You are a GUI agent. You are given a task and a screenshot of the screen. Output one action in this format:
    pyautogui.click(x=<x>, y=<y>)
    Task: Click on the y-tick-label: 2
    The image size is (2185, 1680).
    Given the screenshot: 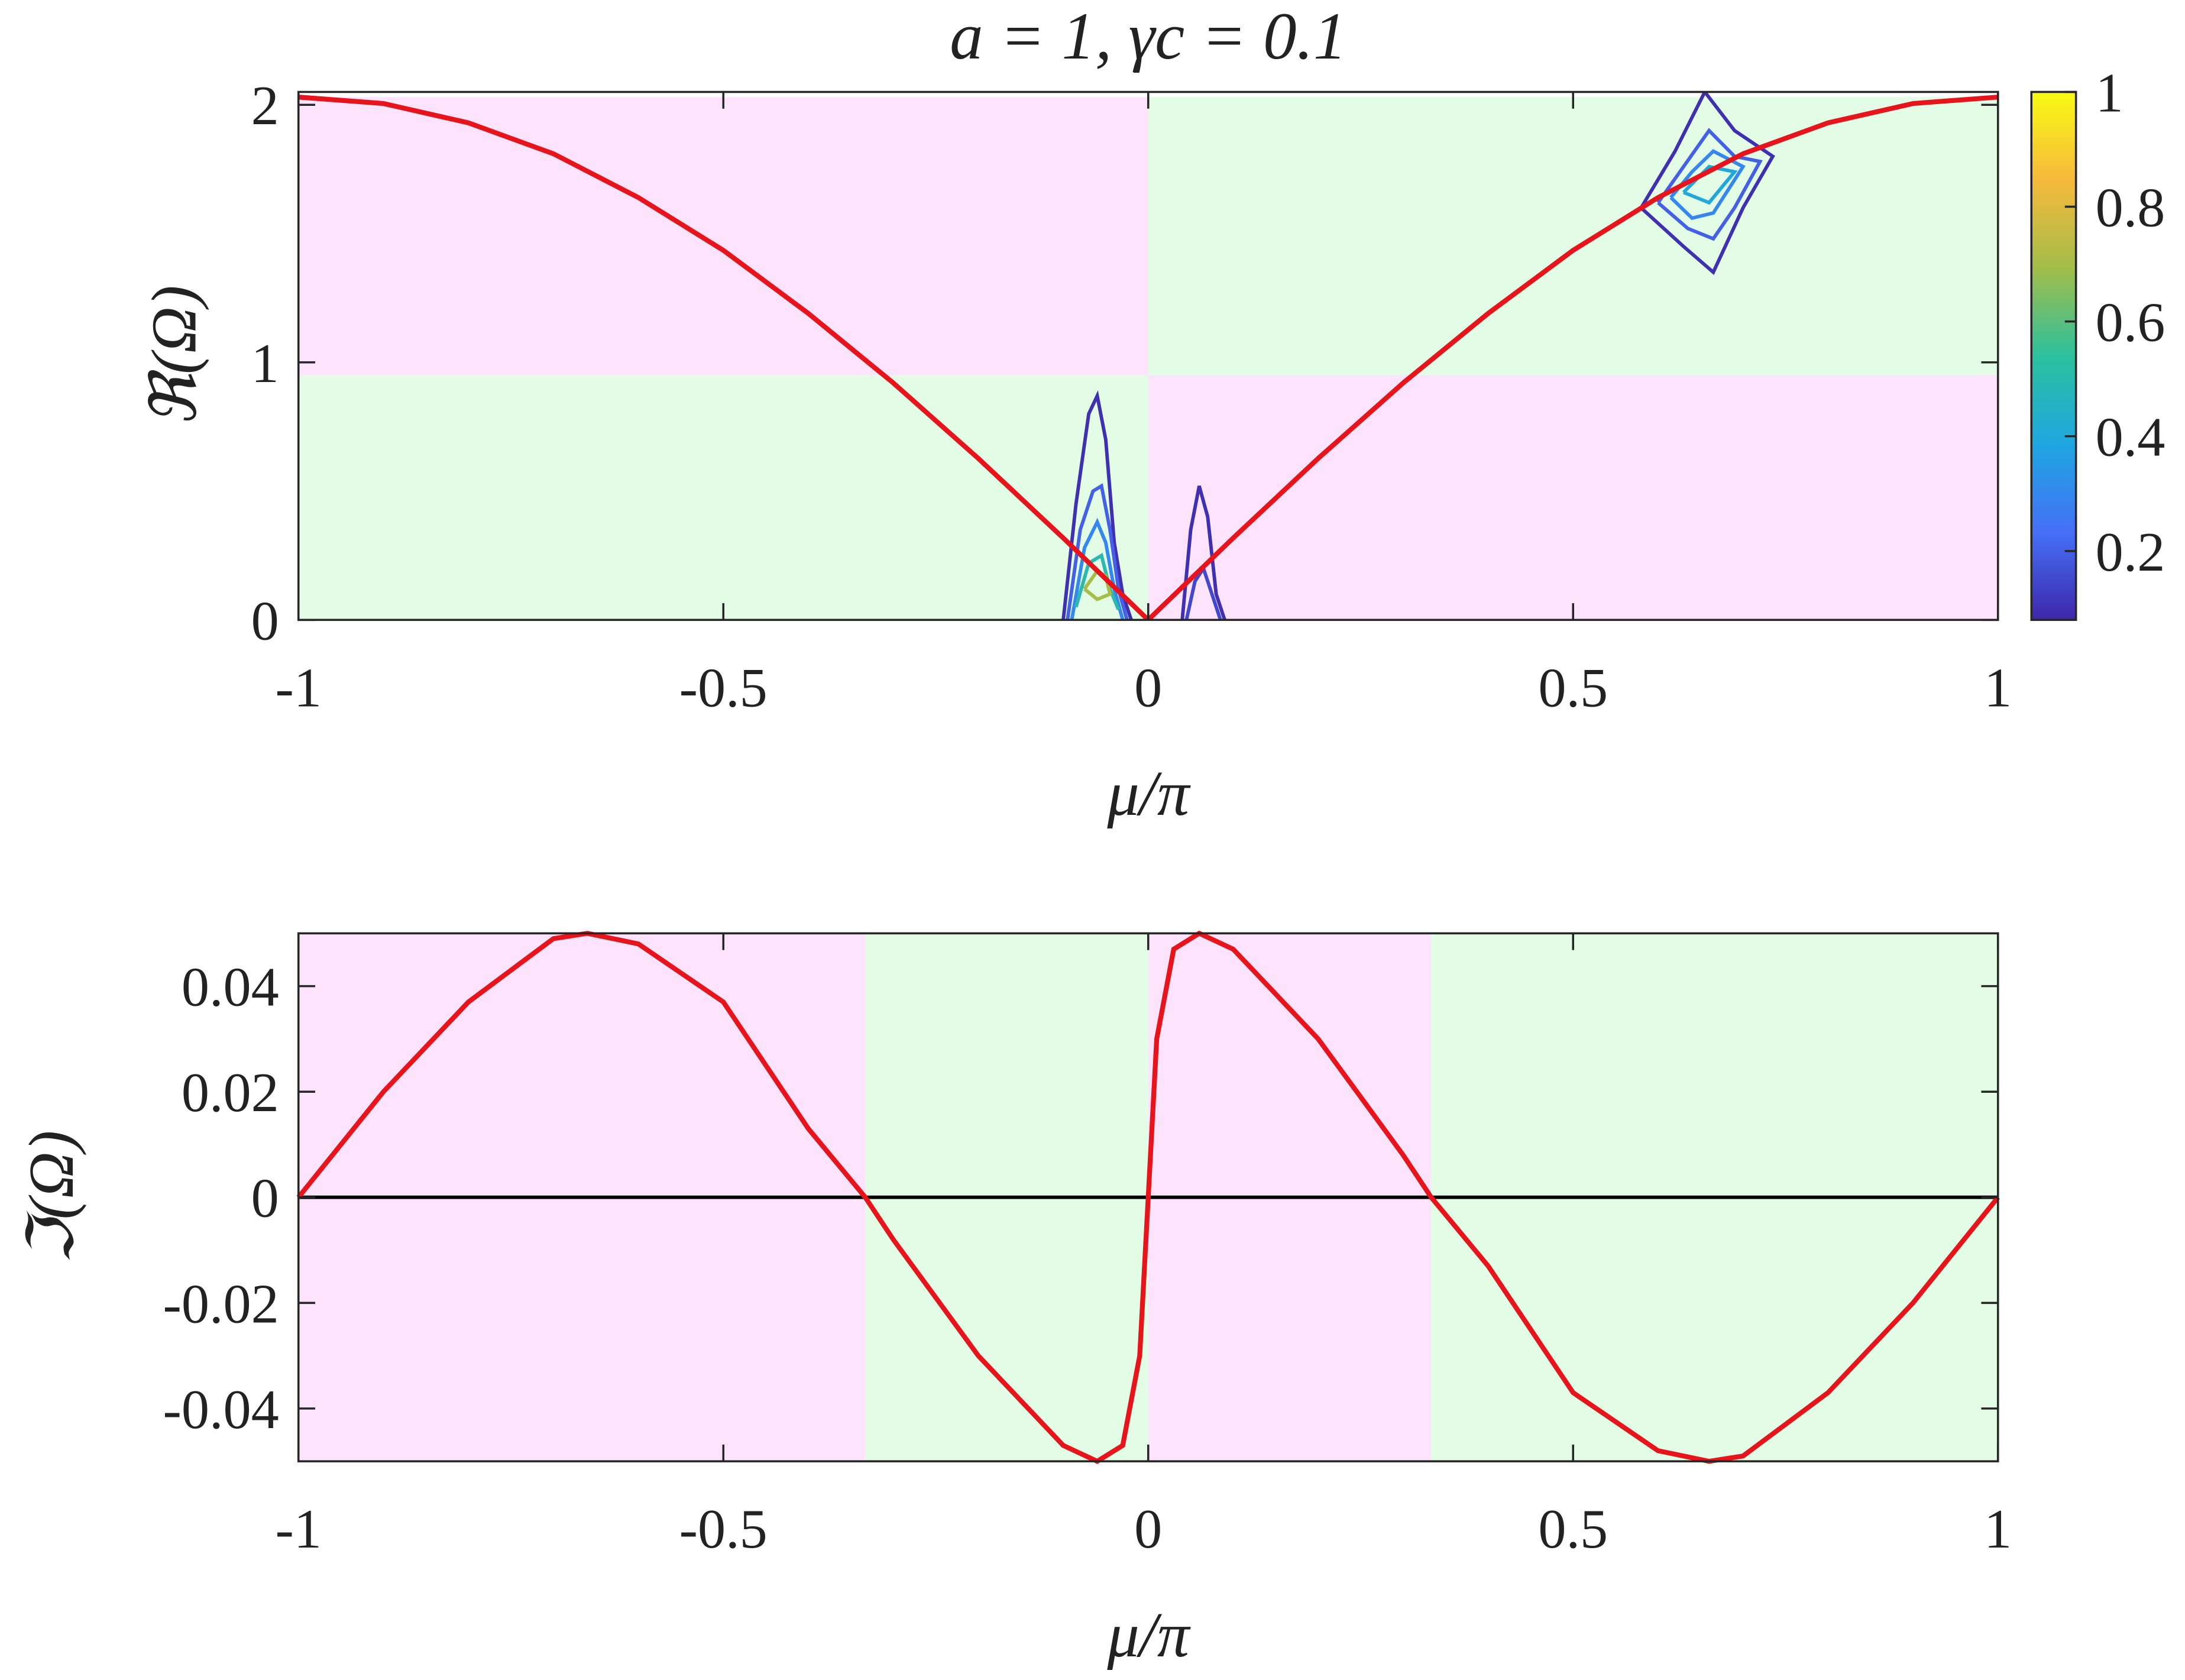 What is the action you would take?
    pyautogui.click(x=265, y=106)
    